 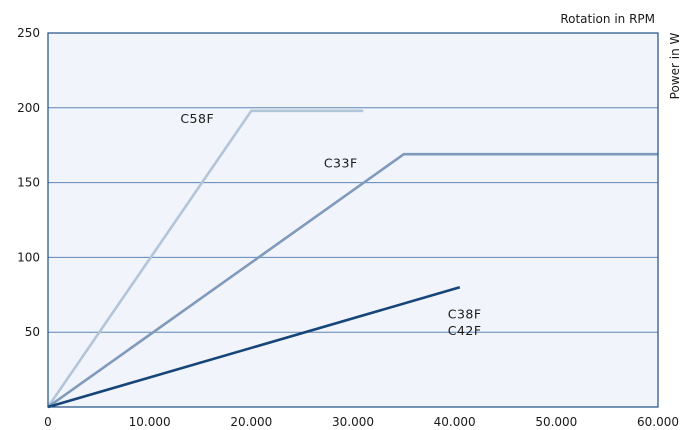 What do you see at coordinates (28, 33) in the screenshot?
I see `y-tick-label: 250` at bounding box center [28, 33].